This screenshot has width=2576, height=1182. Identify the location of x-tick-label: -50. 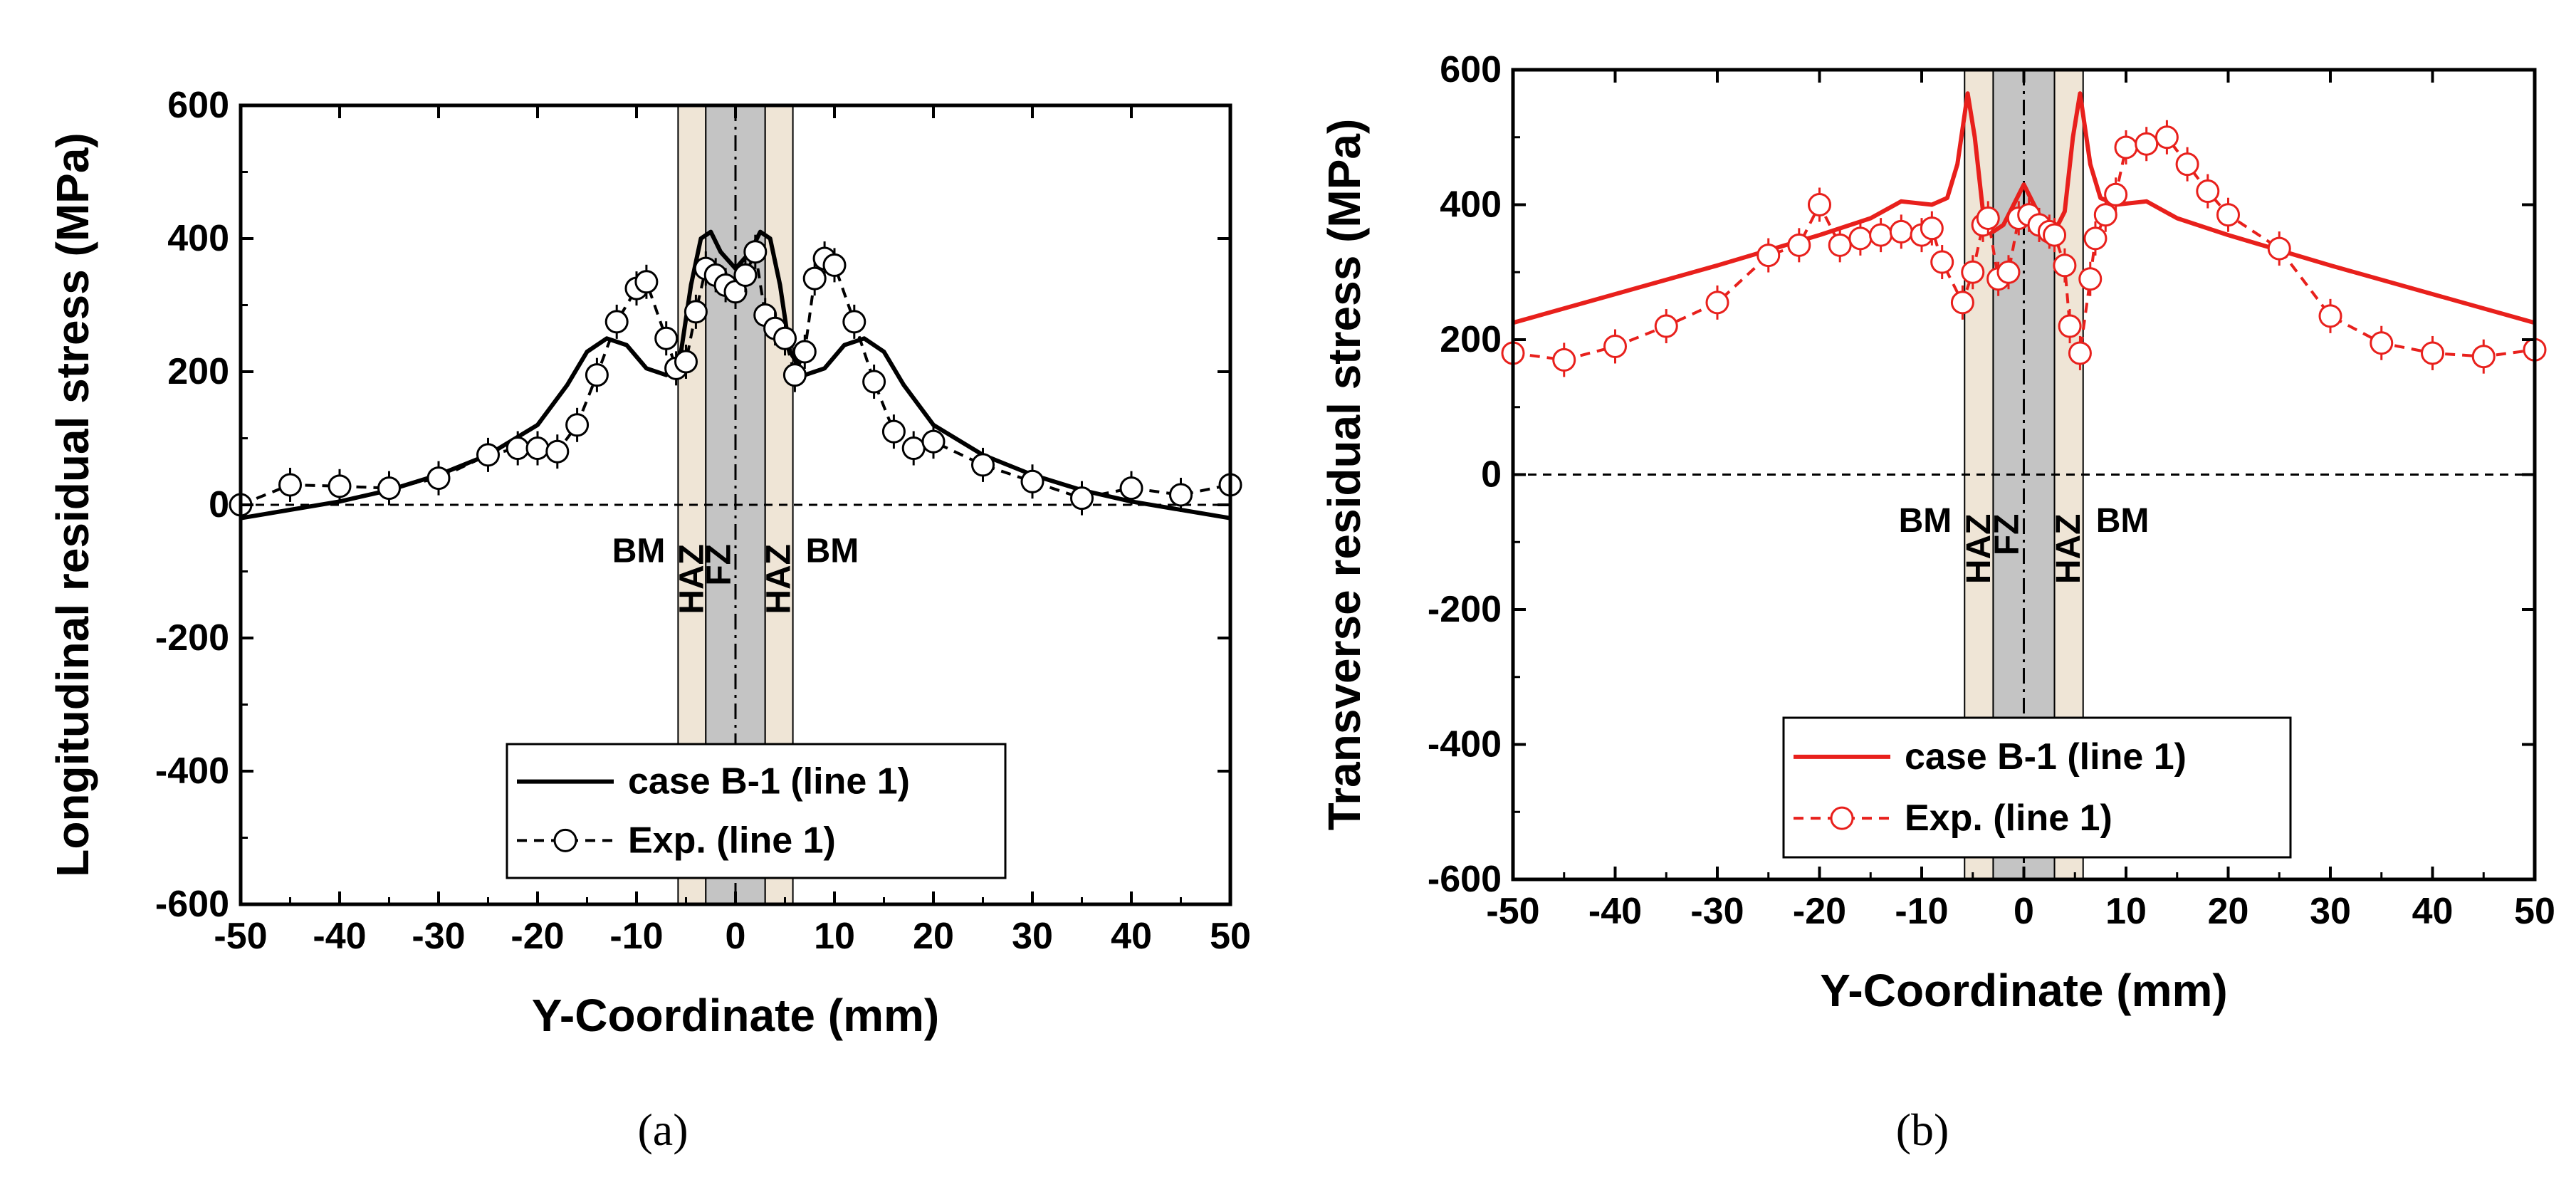
(1512, 911).